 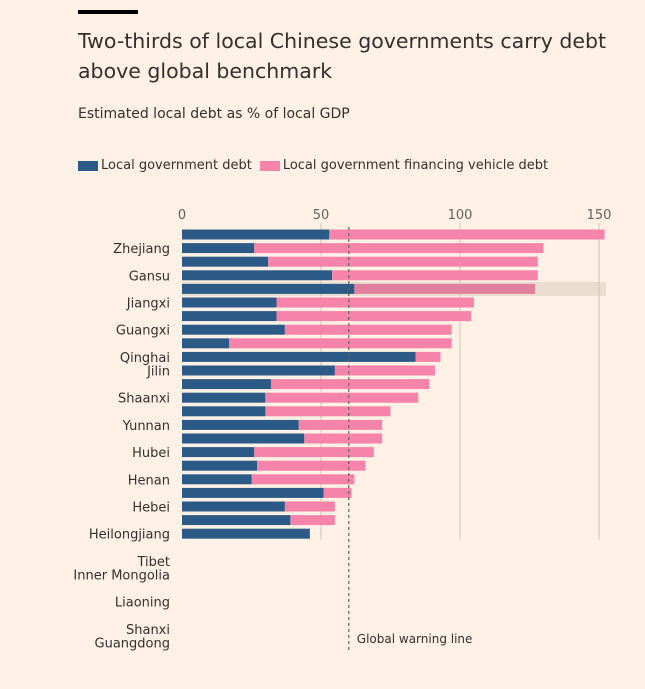 I want to click on x-tick-label: 150, so click(x=599, y=215).